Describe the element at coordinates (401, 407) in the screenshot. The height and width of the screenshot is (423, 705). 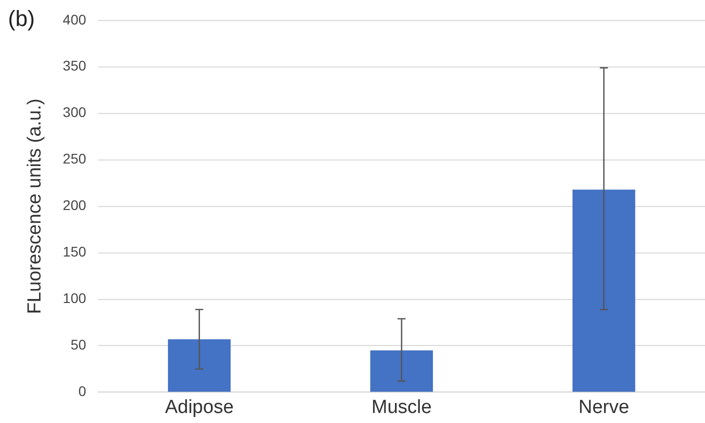
I see `x-tick-label: Muscle` at that location.